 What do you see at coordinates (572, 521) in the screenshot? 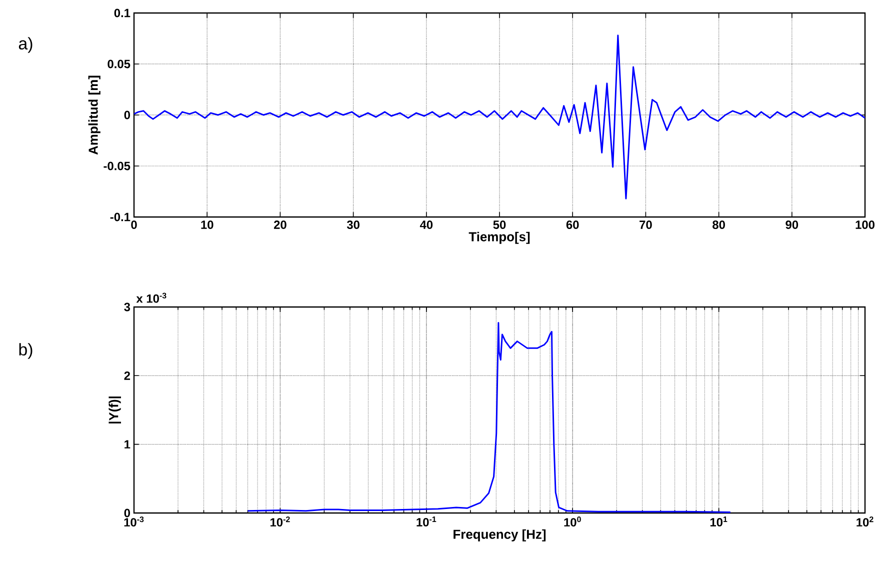
I see `x-tick-label: 10$^{0}$` at bounding box center [572, 521].